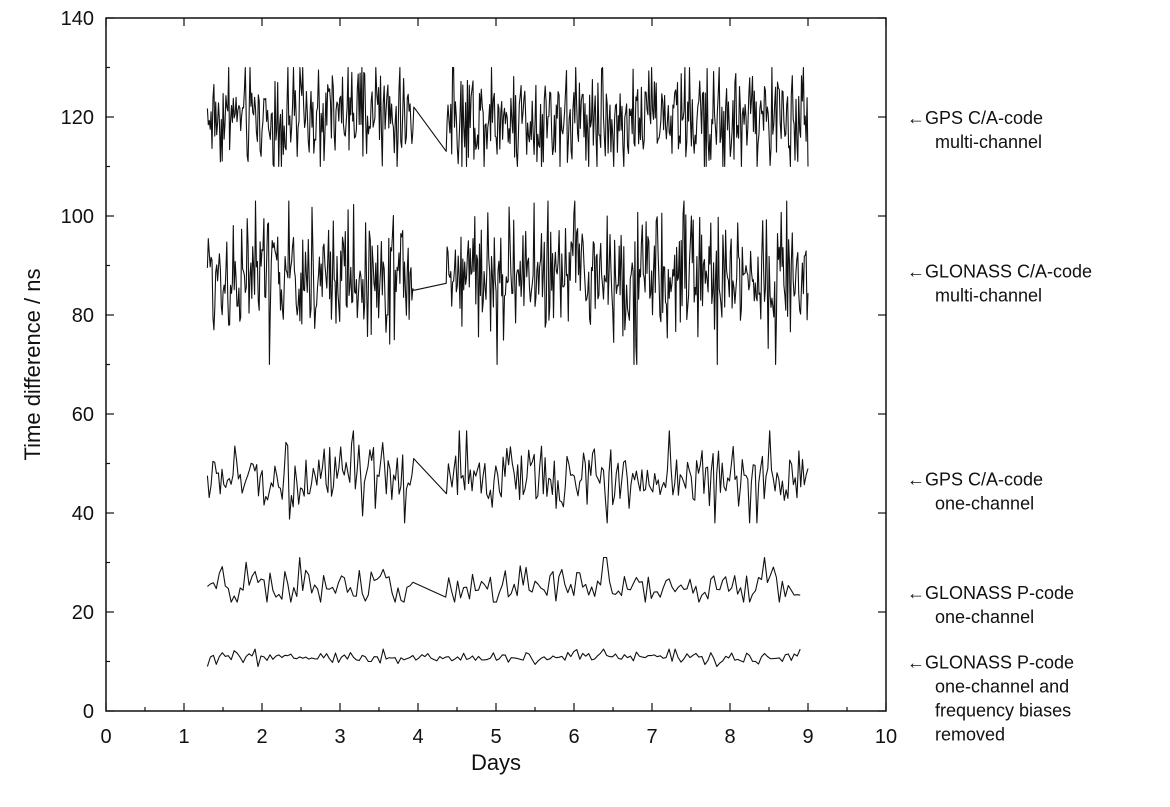  I want to click on y-tick-label: 120, so click(77, 118).